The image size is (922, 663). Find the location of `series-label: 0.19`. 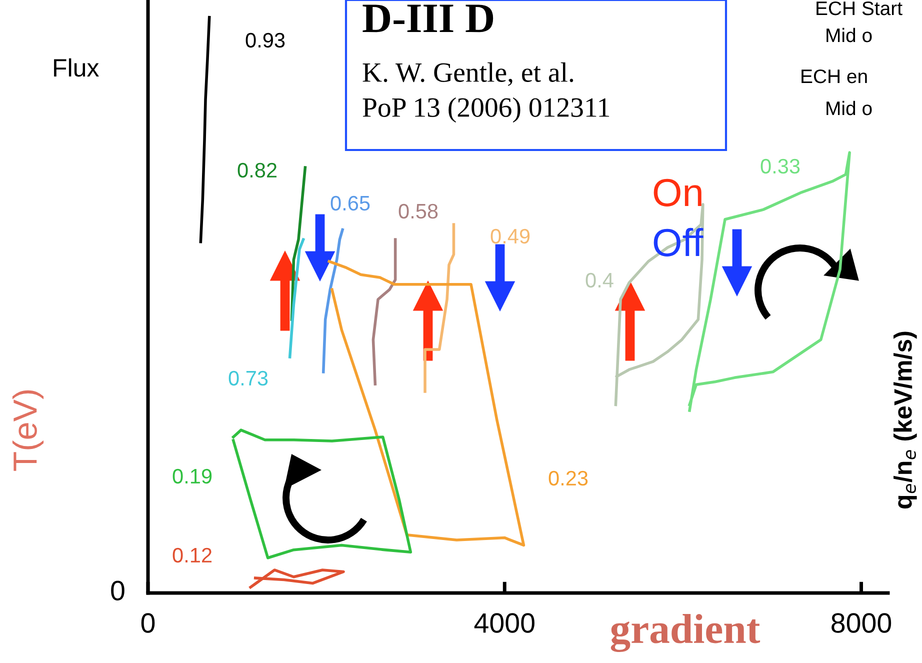

series-label: 0.19 is located at coordinates (192, 476).